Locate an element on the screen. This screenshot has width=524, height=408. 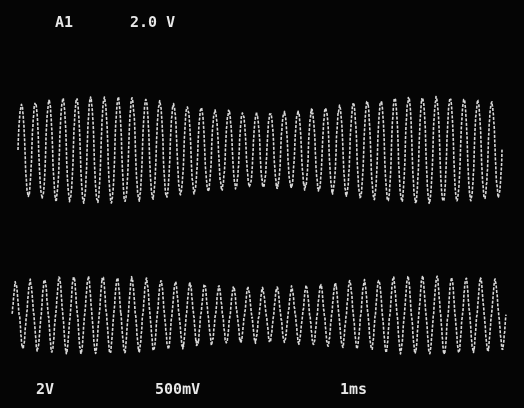
ch1-scale-label: 2V is located at coordinates (45, 389).